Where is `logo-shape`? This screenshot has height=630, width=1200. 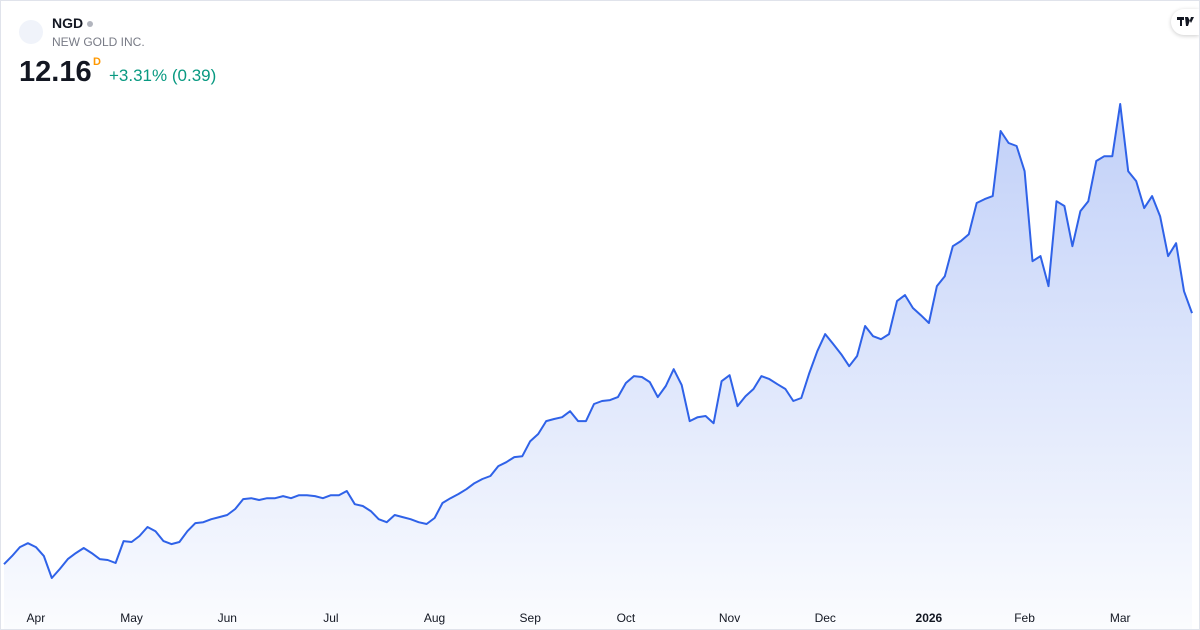
logo-shape is located at coordinates (1185, 21).